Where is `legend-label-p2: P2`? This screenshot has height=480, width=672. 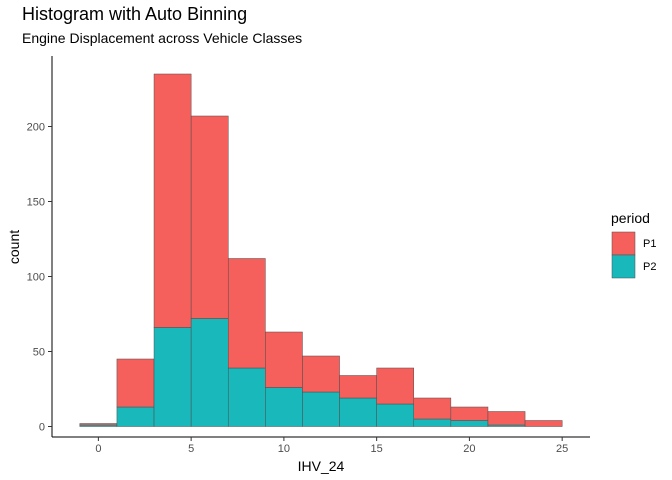 legend-label-p2: P2 is located at coordinates (649, 267).